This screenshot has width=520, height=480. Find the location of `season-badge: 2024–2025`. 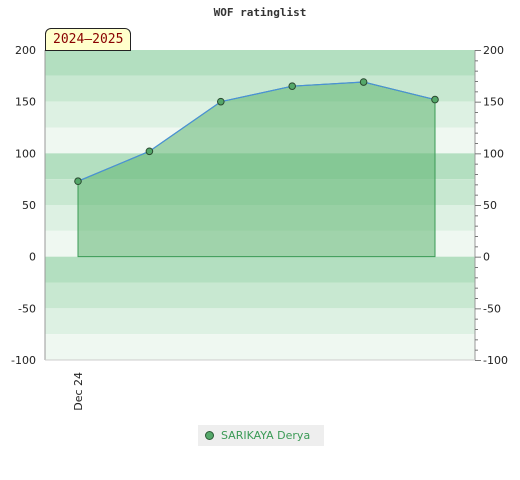

season-badge: 2024–2025 is located at coordinates (88, 39).